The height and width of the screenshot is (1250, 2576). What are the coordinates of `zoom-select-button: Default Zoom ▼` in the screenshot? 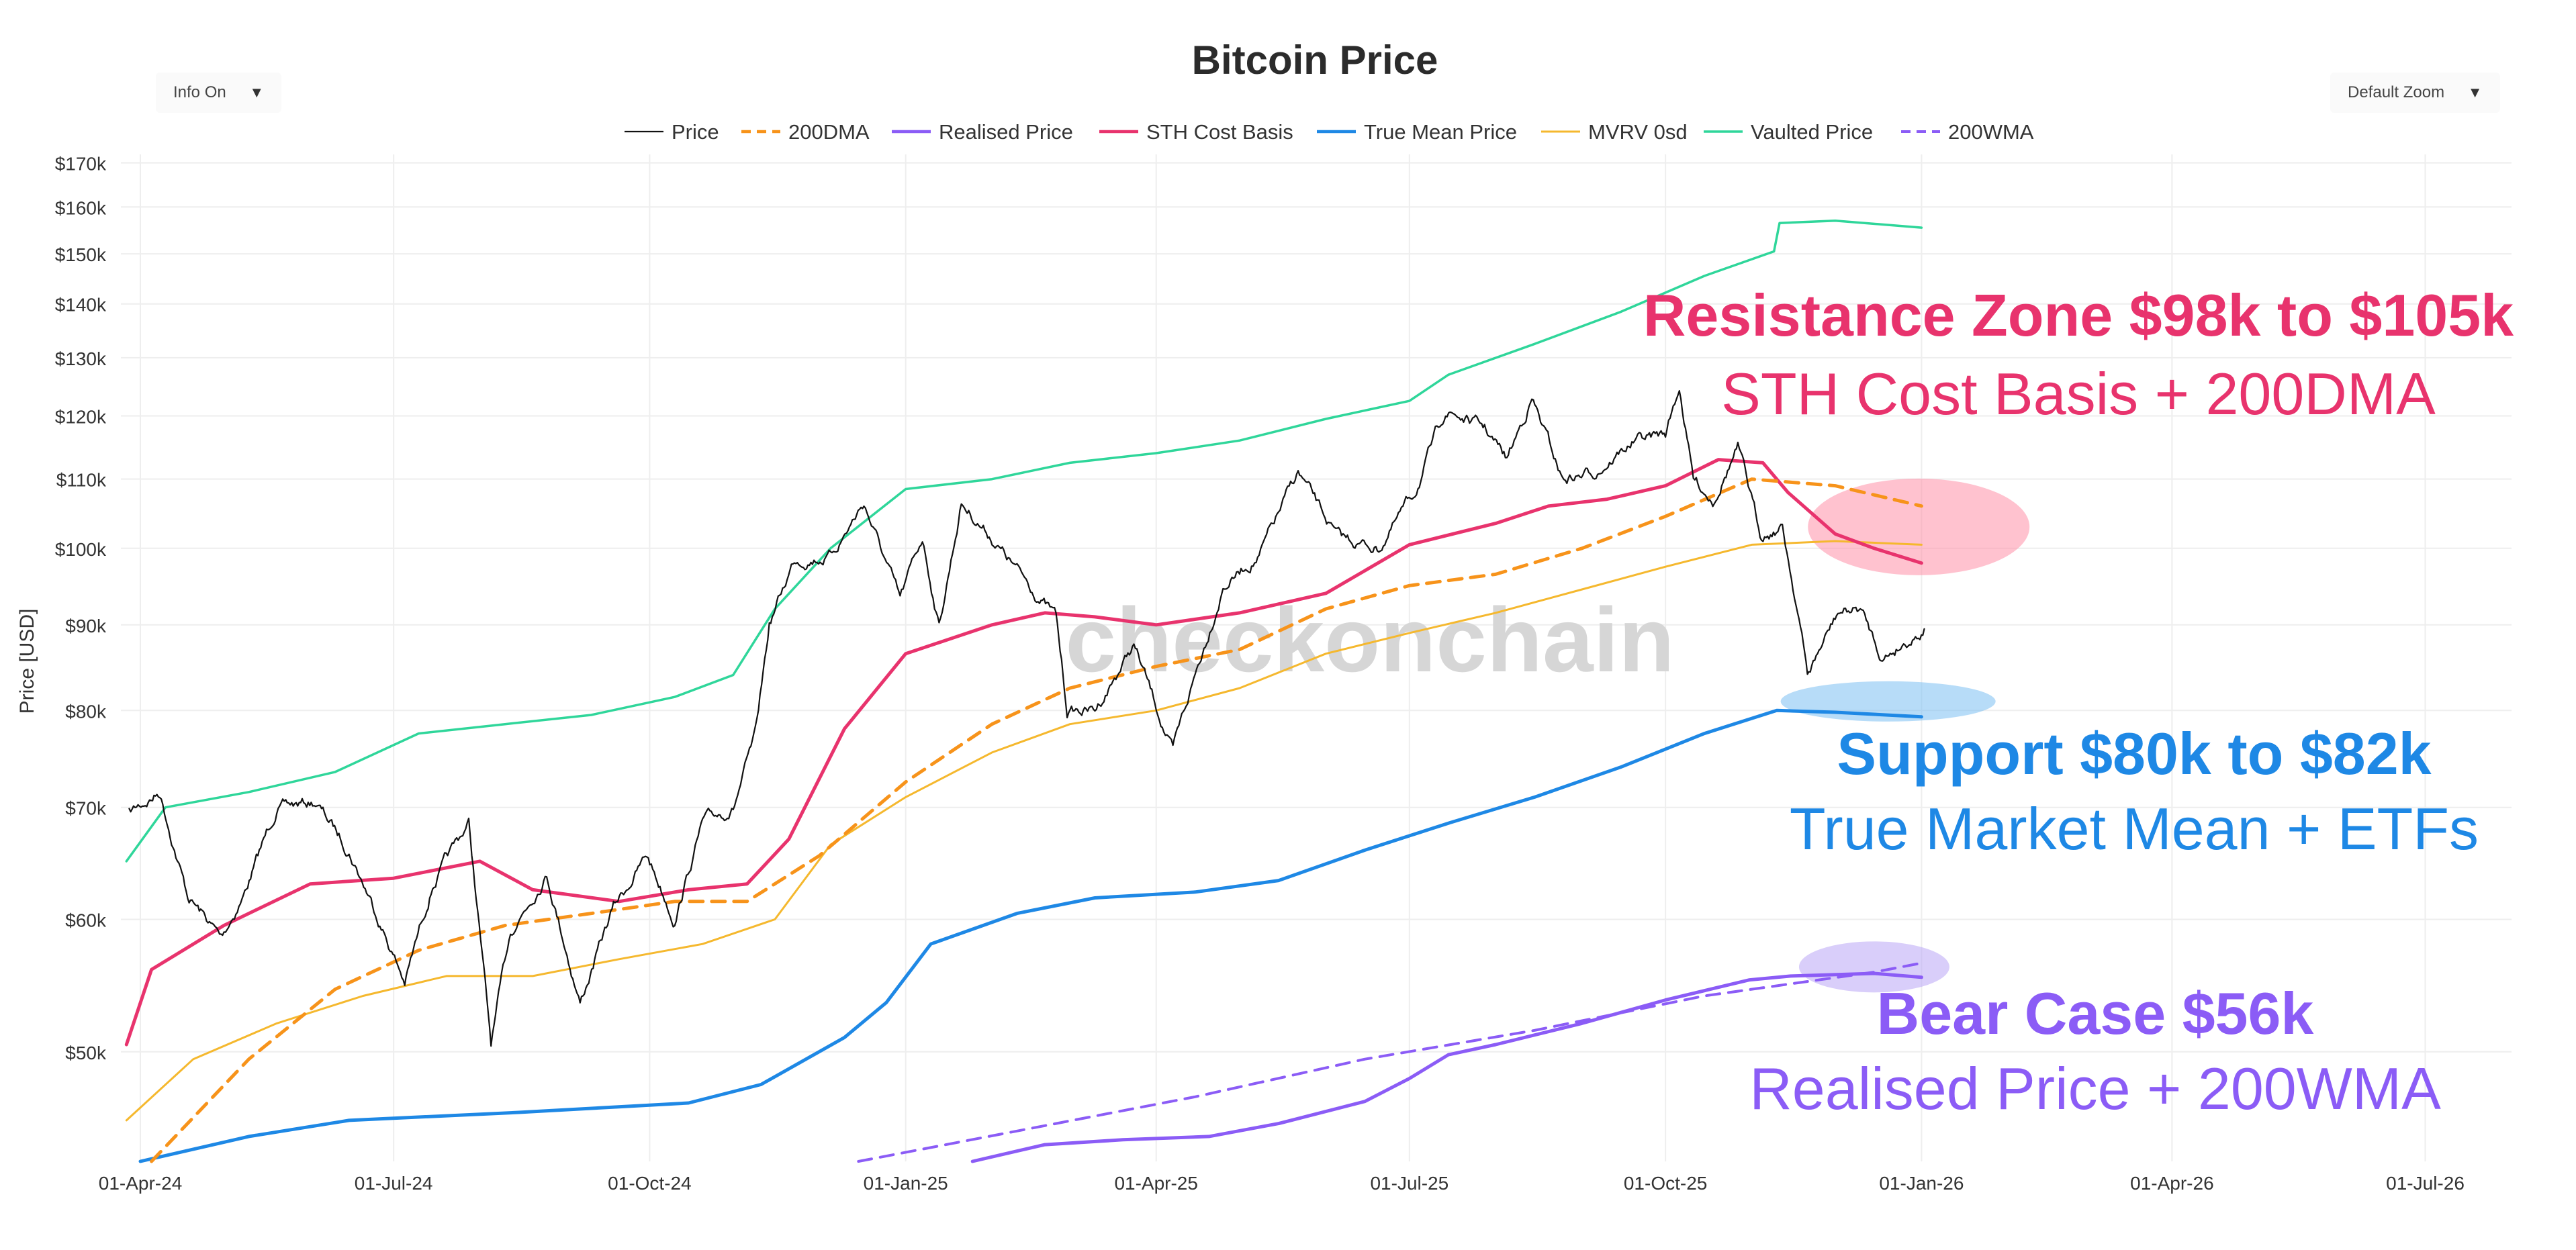 It's located at (2415, 93).